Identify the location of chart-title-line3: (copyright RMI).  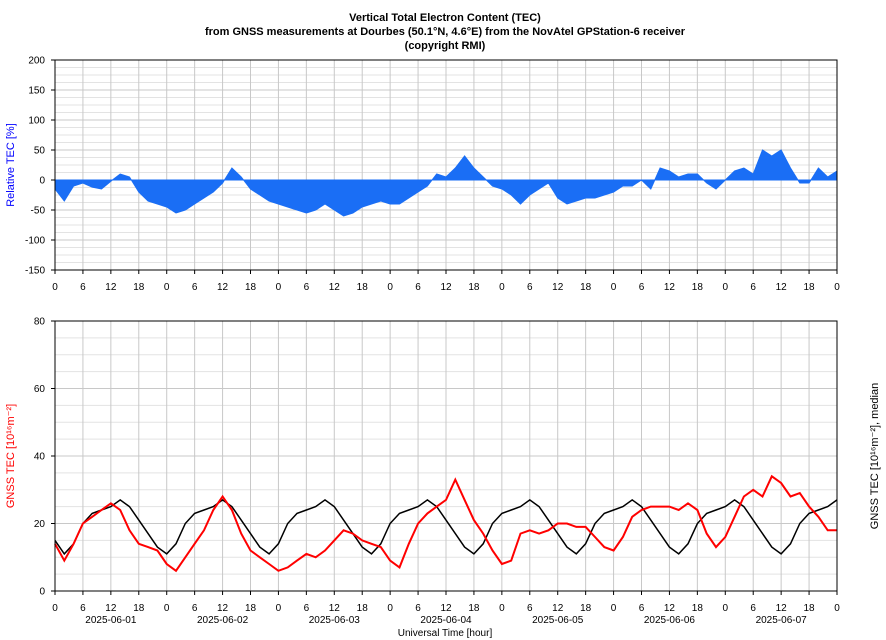
(445, 46).